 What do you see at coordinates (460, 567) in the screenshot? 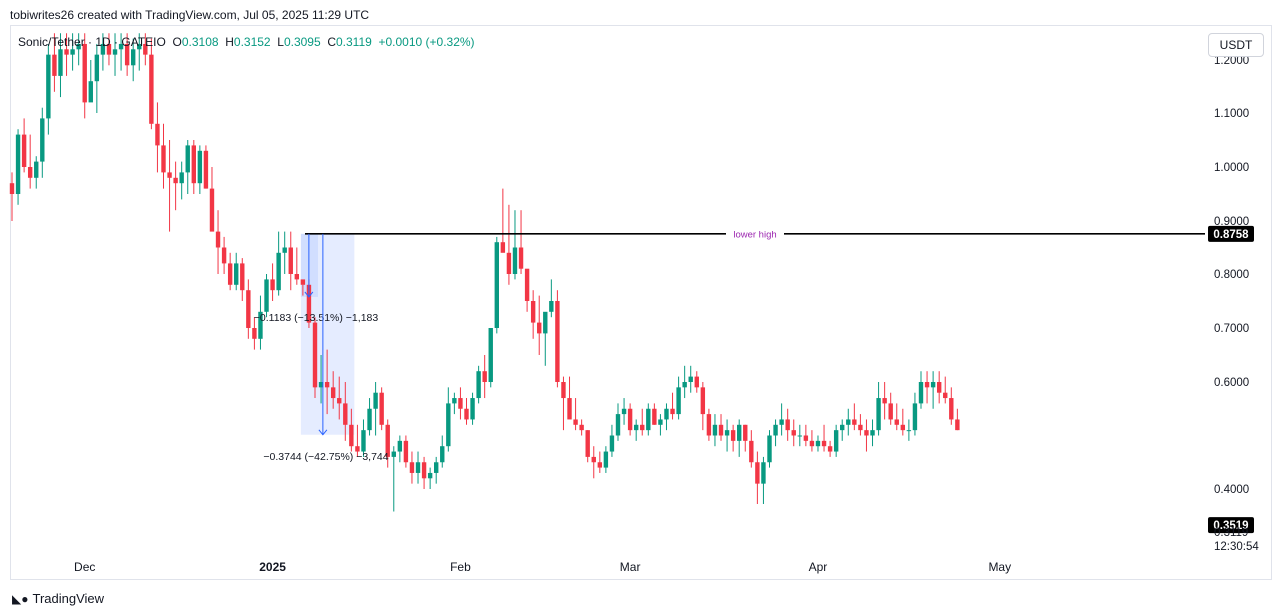
I see `x-tick-label: Feb` at bounding box center [460, 567].